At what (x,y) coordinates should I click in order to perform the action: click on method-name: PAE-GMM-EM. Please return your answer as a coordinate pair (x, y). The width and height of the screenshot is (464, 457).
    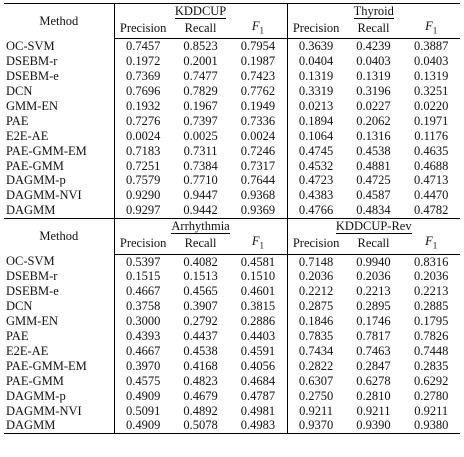
    Looking at the image, I should click on (59, 151).